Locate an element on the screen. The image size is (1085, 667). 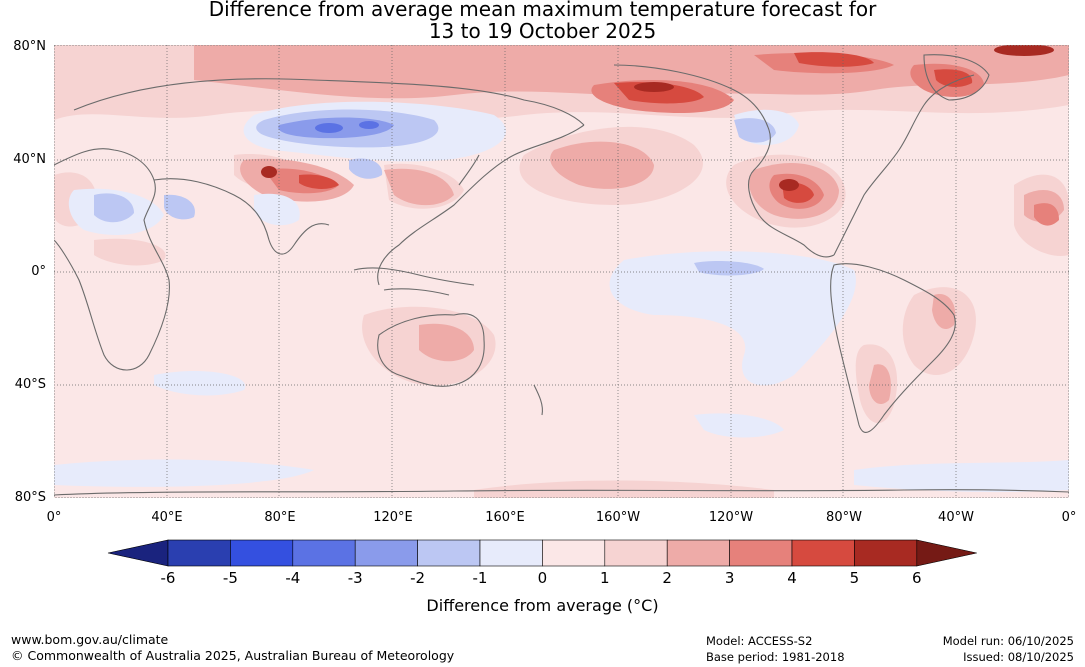
colorbar-tick-label: 5 is located at coordinates (854, 578).